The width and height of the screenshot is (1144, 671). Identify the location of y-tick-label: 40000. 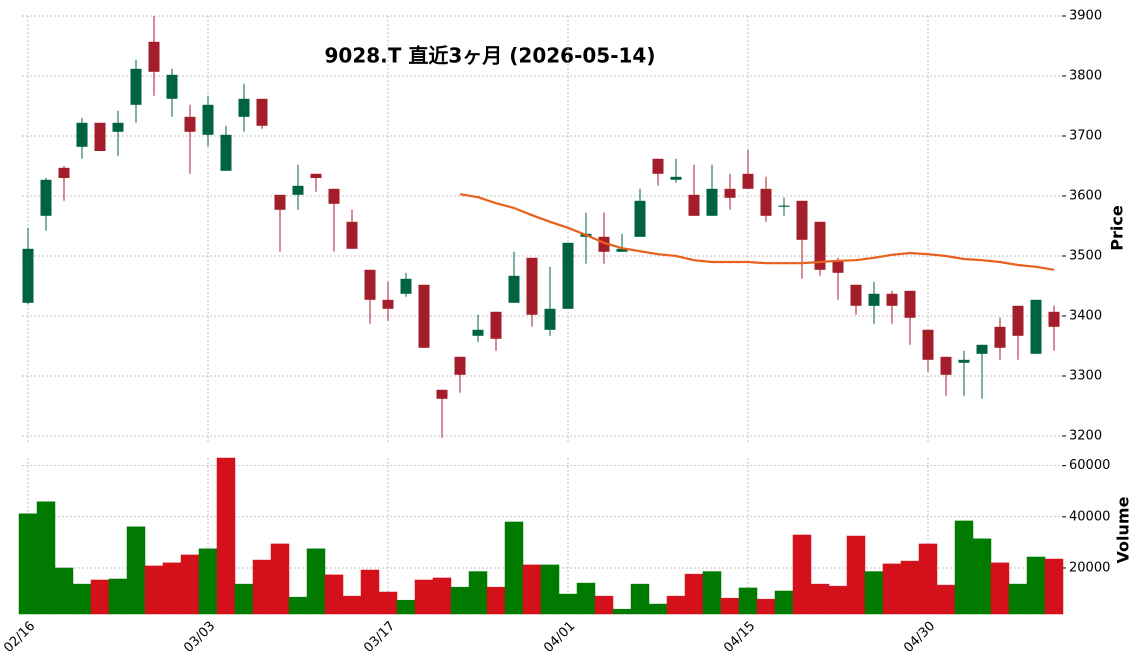
(1089, 516).